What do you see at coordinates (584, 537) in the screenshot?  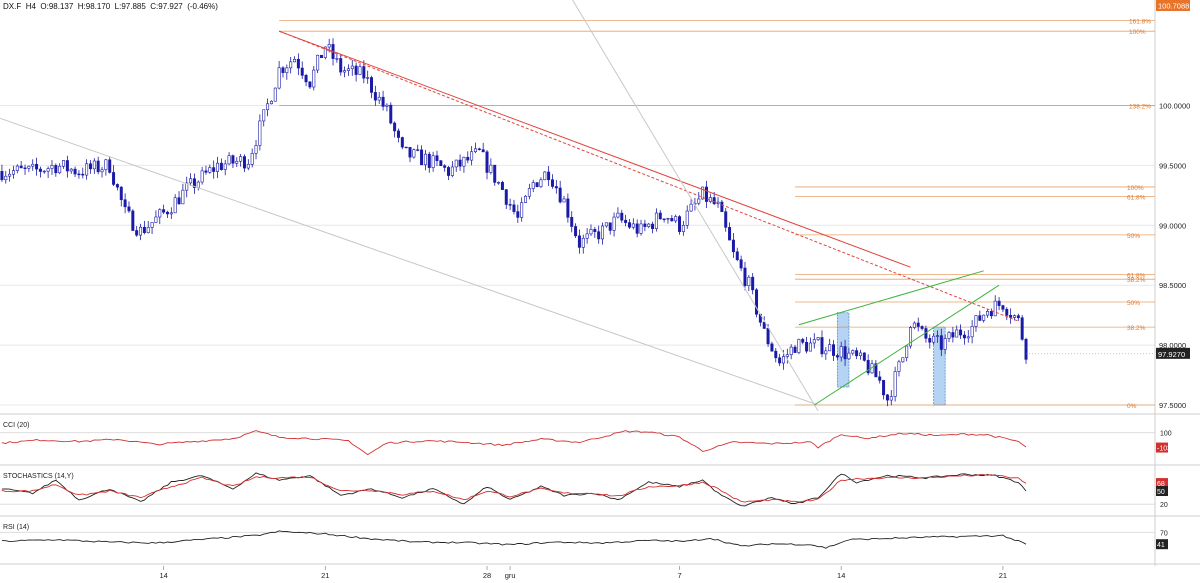 I see `indicator-panel: RSI (14) 70 41` at bounding box center [584, 537].